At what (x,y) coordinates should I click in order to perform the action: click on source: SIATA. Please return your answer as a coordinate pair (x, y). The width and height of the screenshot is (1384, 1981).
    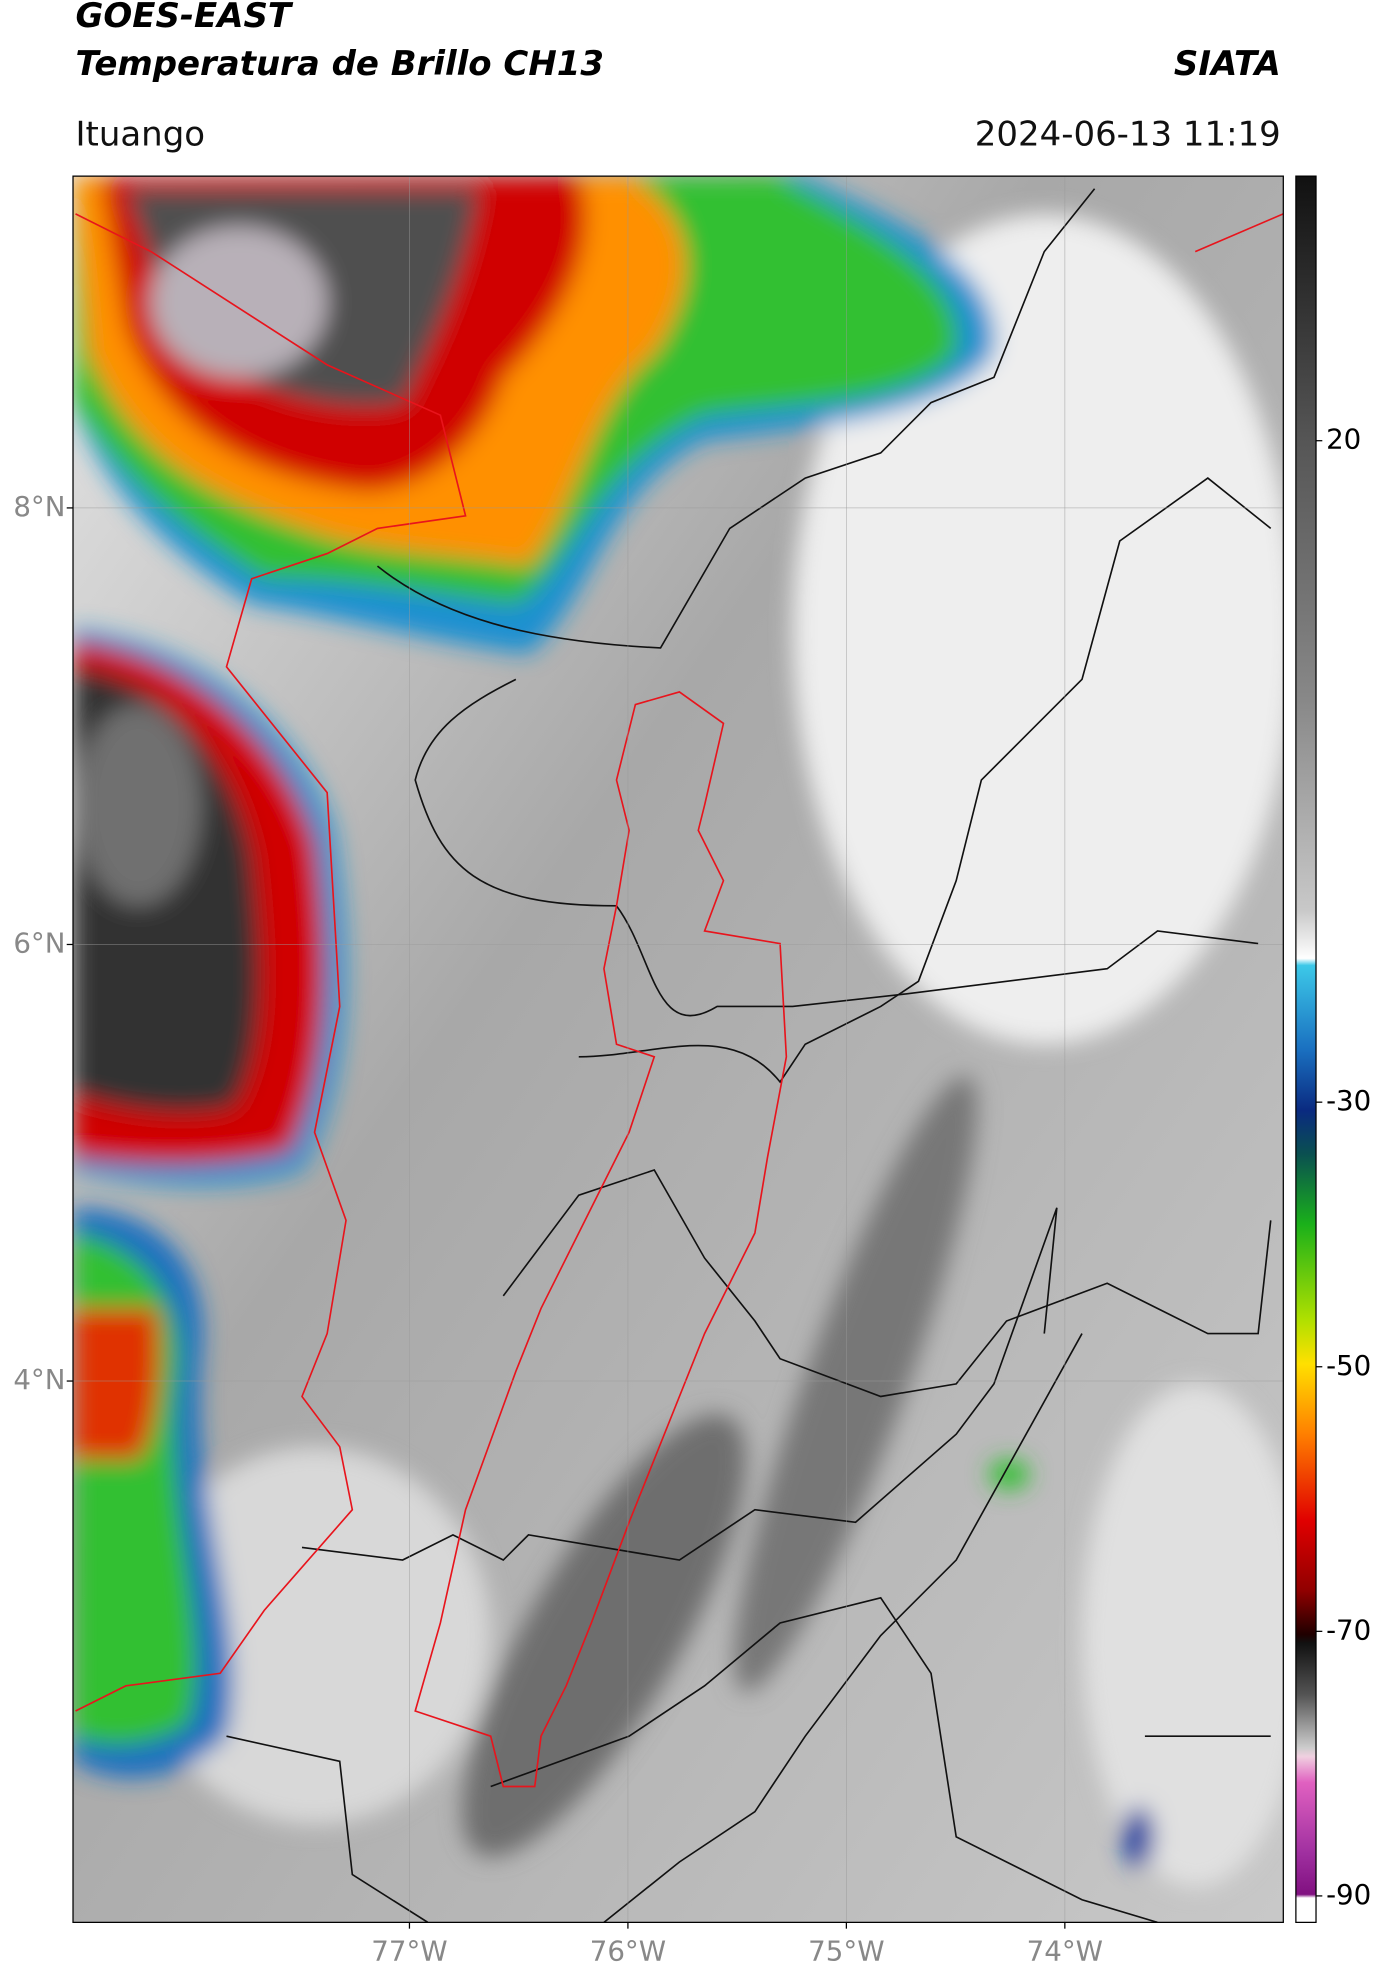
    Looking at the image, I should click on (1227, 64).